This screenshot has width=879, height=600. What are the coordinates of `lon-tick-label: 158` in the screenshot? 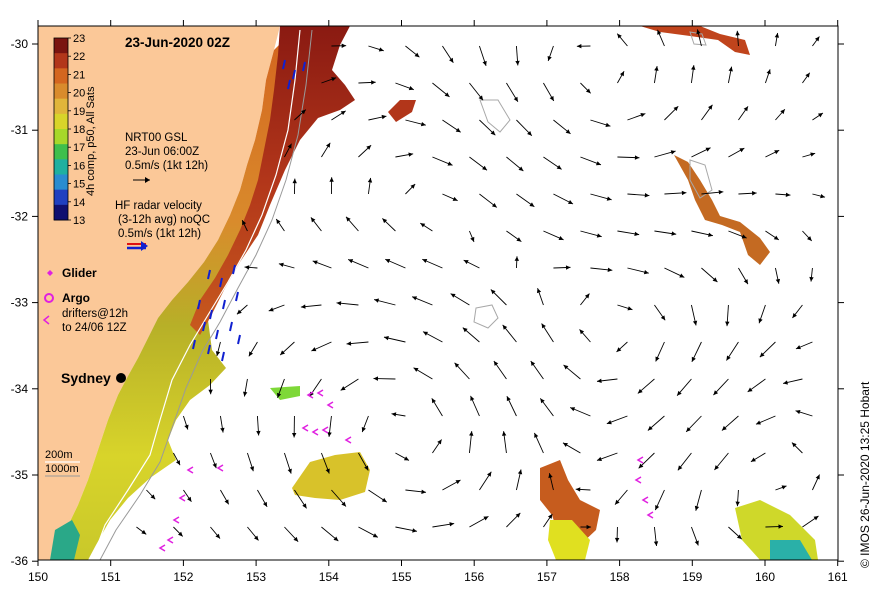 It's located at (620, 577).